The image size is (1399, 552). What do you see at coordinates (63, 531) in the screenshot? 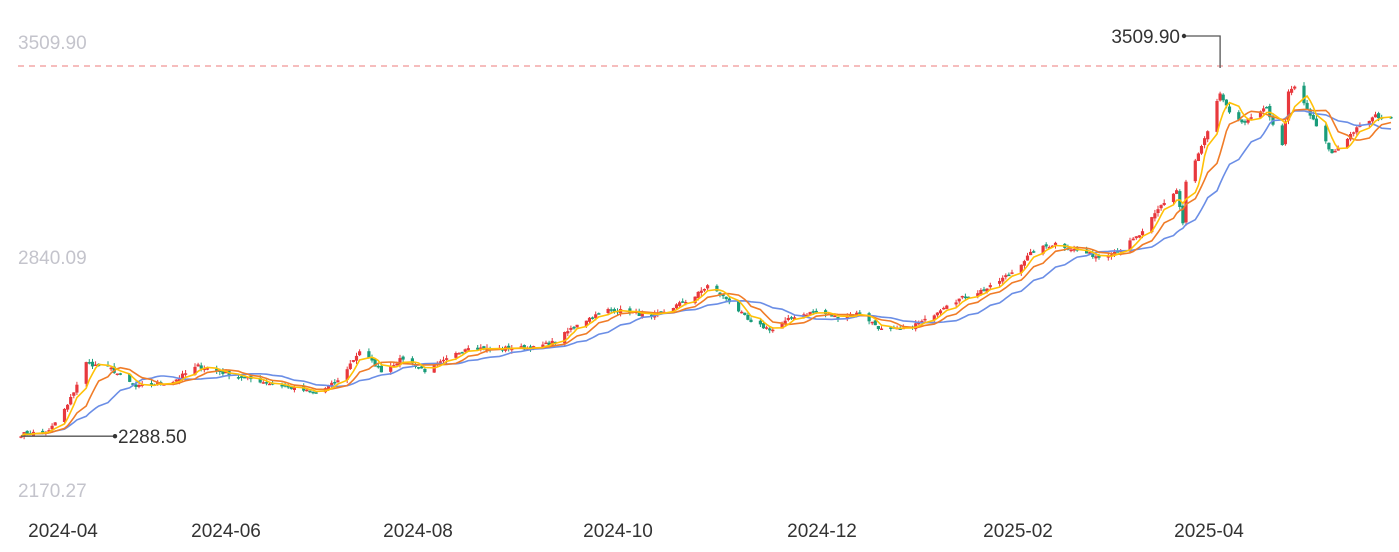
I see `x-tick-label: 2024-04` at bounding box center [63, 531].